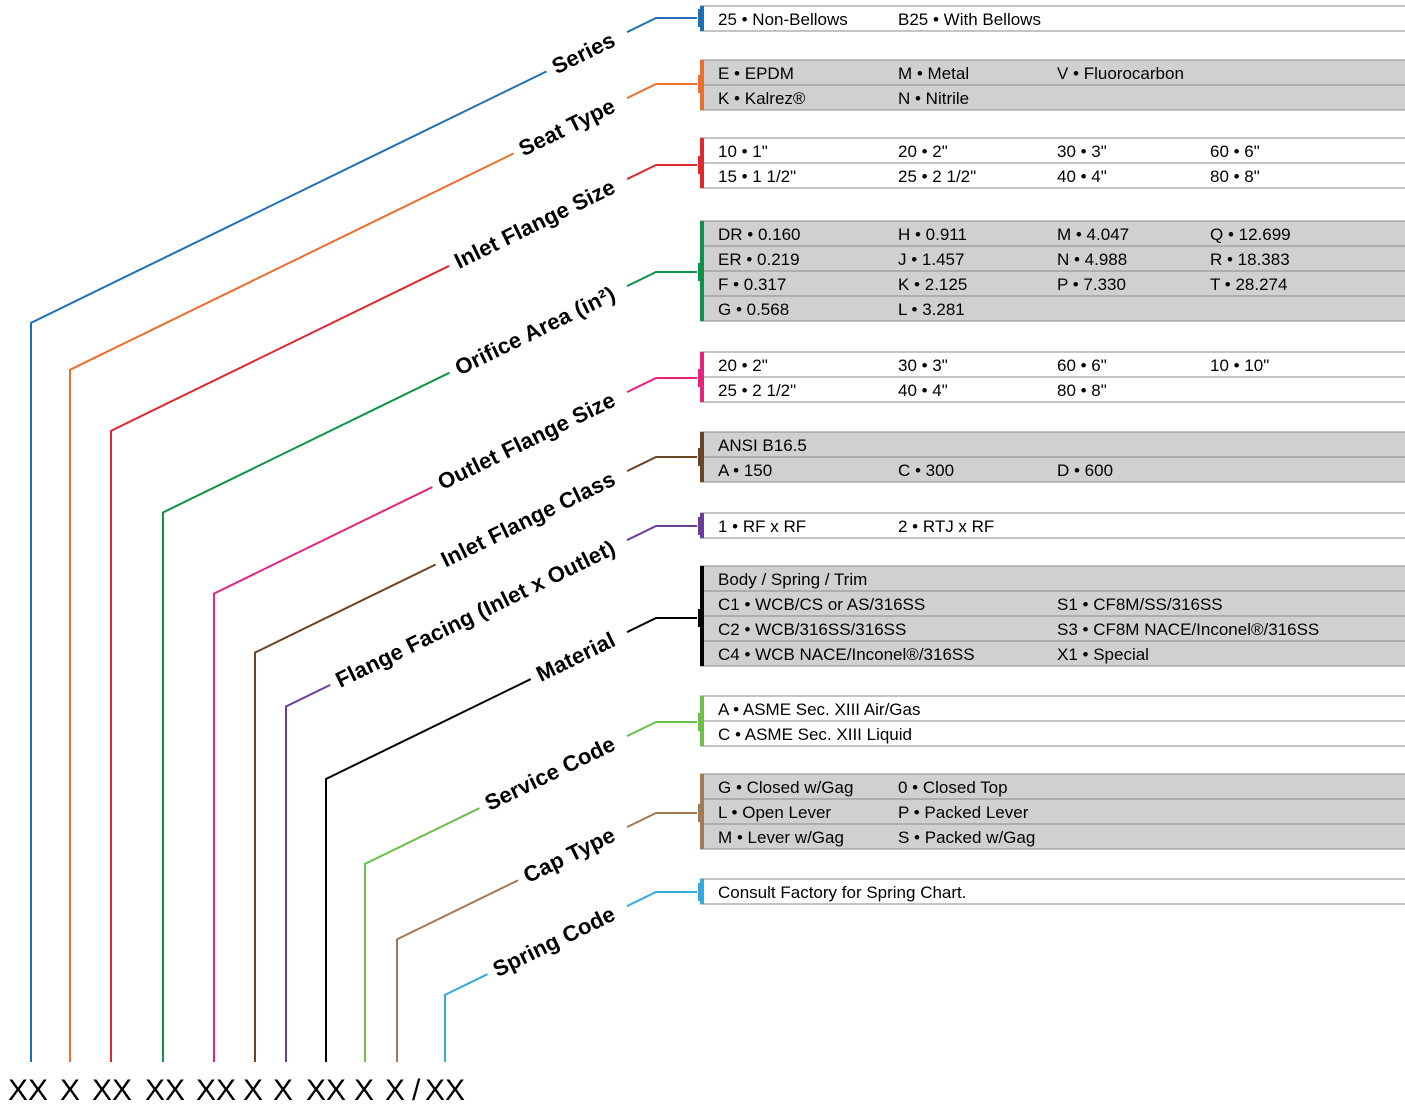 The width and height of the screenshot is (1405, 1108). Describe the element at coordinates (569, 855) in the screenshot. I see `field-label-cap-type: Cap Type` at that location.